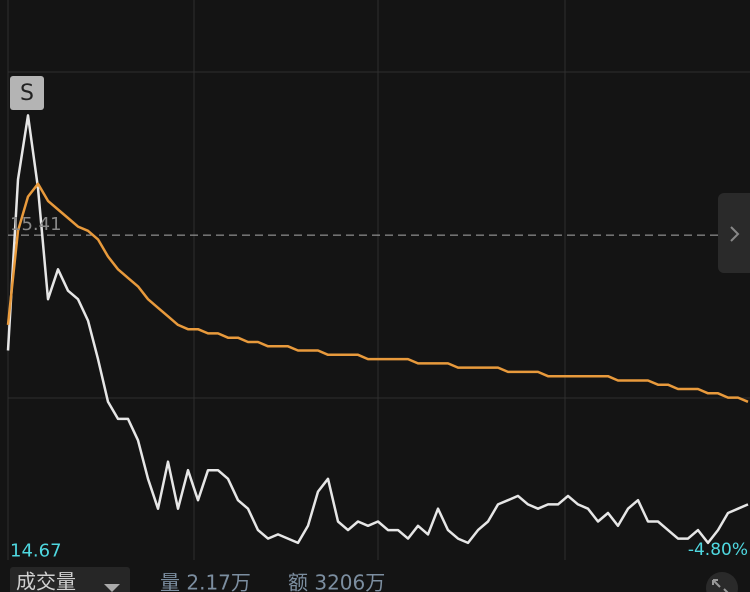 This screenshot has height=592, width=750. I want to click on side-handle, so click(734, 233).